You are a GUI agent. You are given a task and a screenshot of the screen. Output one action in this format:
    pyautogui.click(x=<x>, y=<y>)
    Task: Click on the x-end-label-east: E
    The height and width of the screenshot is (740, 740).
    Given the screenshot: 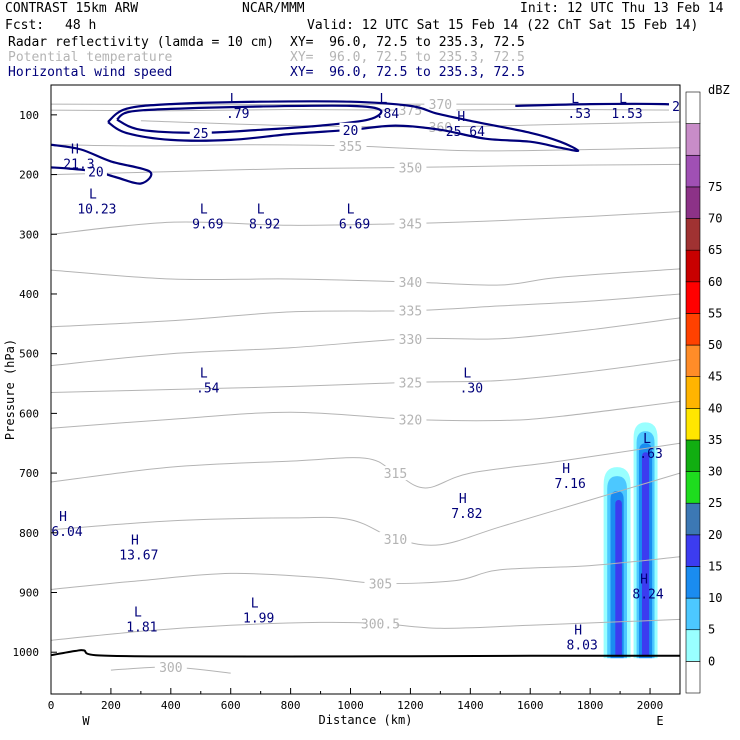 What is the action you would take?
    pyautogui.click(x=659, y=721)
    